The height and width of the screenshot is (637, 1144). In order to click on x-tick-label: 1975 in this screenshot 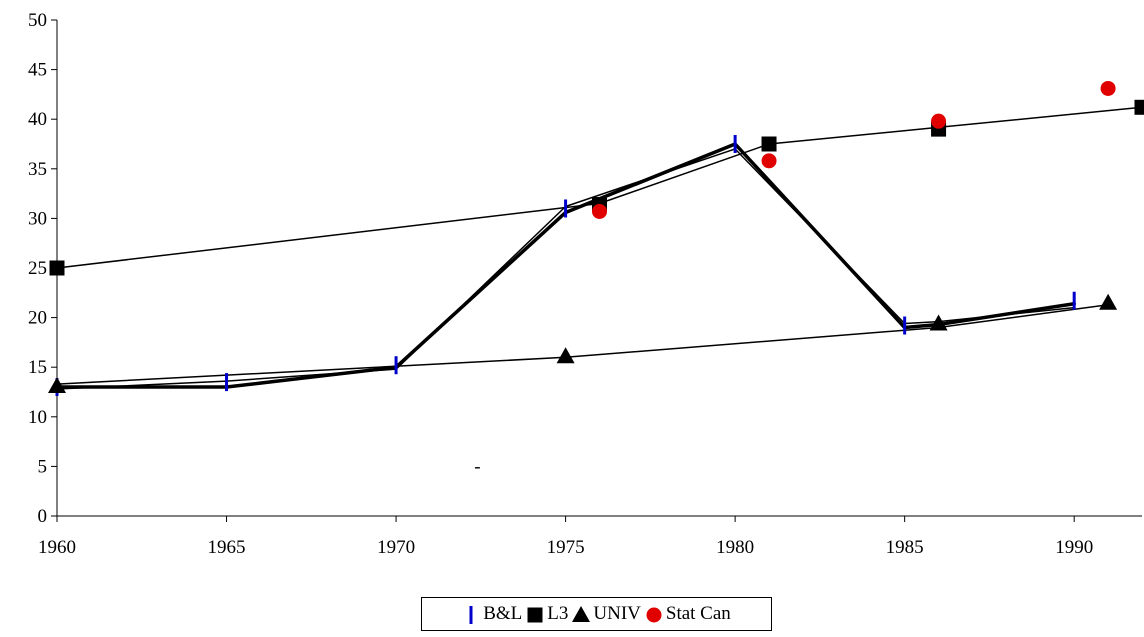, I will do `click(566, 547)`.